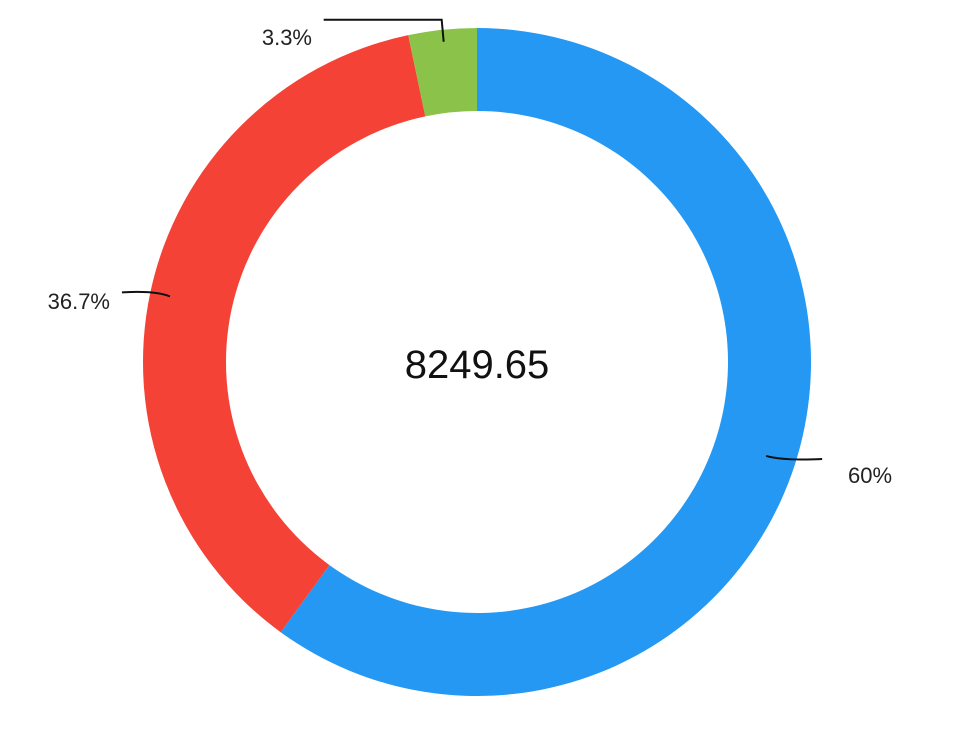 The image size is (975, 743). I want to click on slice-label-0: 60%, so click(870, 475).